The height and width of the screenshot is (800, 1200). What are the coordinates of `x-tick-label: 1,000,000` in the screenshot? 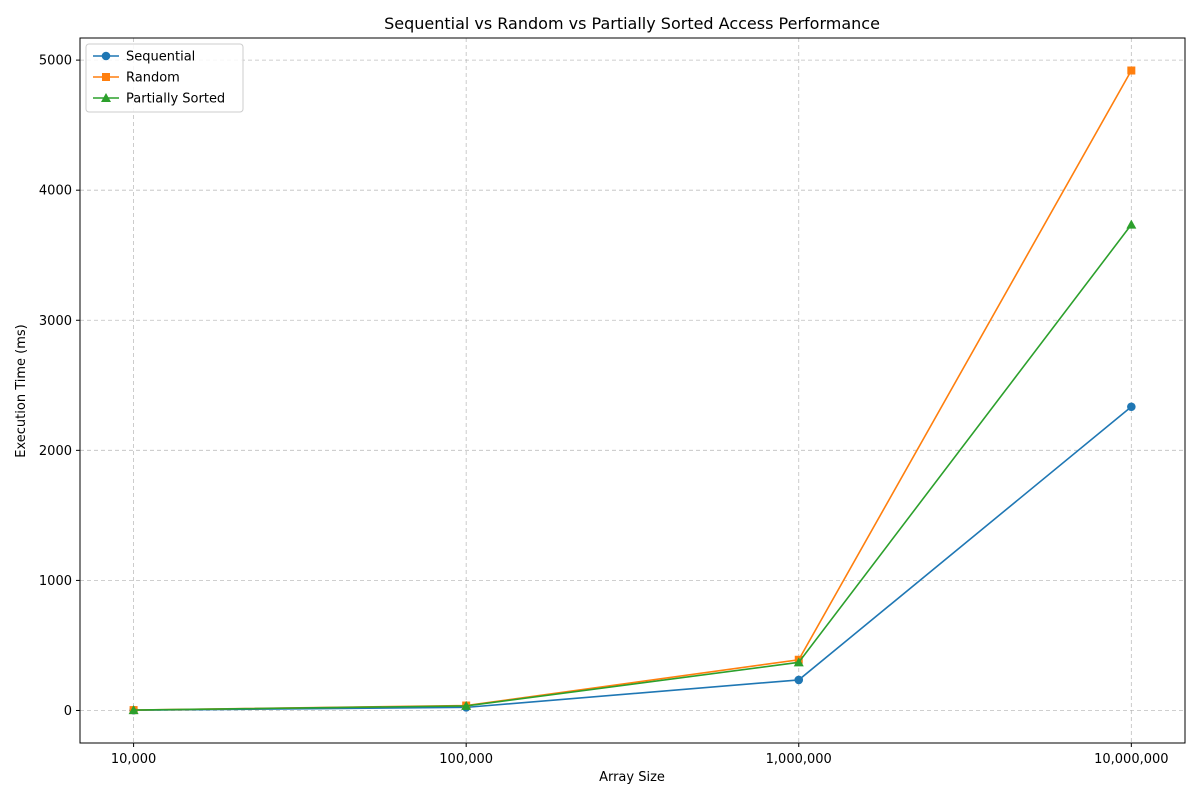 It's located at (799, 759).